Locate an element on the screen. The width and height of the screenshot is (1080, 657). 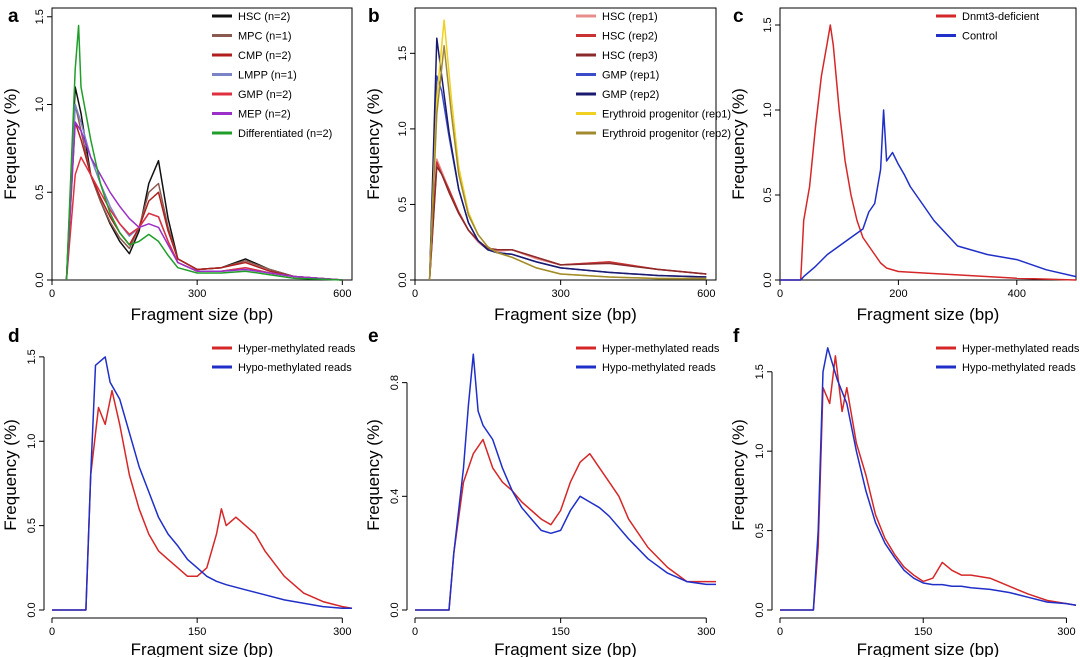
legend-label: HSC (rep1) is located at coordinates (630, 17).